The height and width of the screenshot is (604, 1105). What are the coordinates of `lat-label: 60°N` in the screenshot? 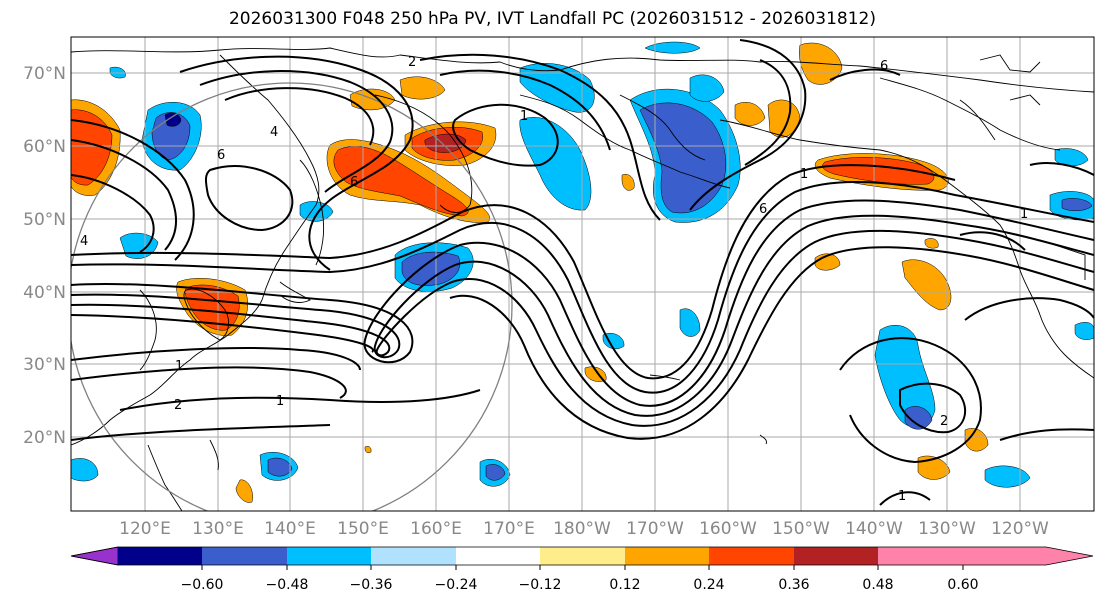 It's located at (44, 147).